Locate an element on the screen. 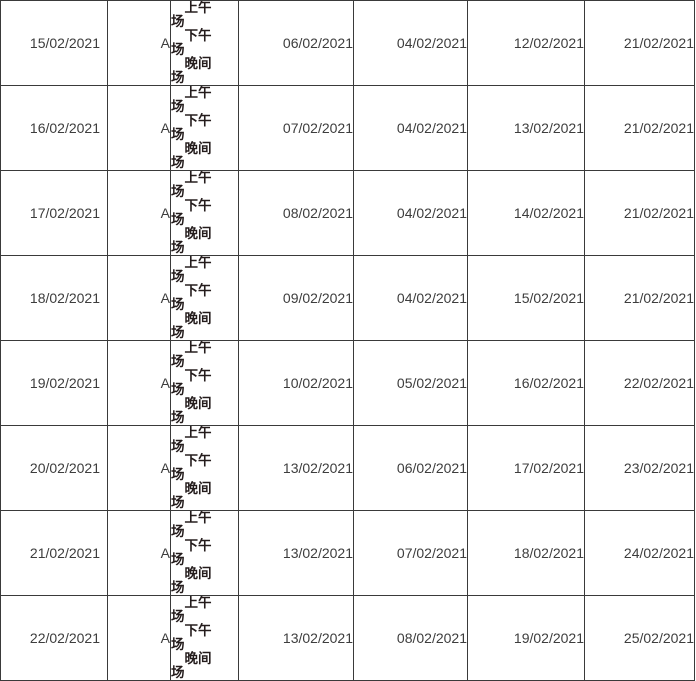 Image resolution: width=696 pixels, height=681 pixels. row-date-cell: 18/02/2021 is located at coordinates (54, 298).